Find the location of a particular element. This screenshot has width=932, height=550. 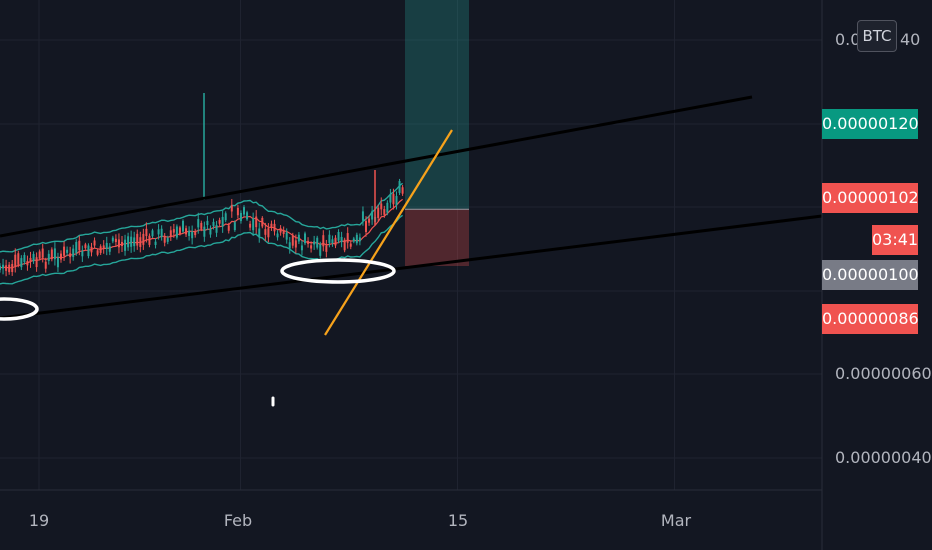

stop-price-label: 0.00000086 is located at coordinates (870, 319).